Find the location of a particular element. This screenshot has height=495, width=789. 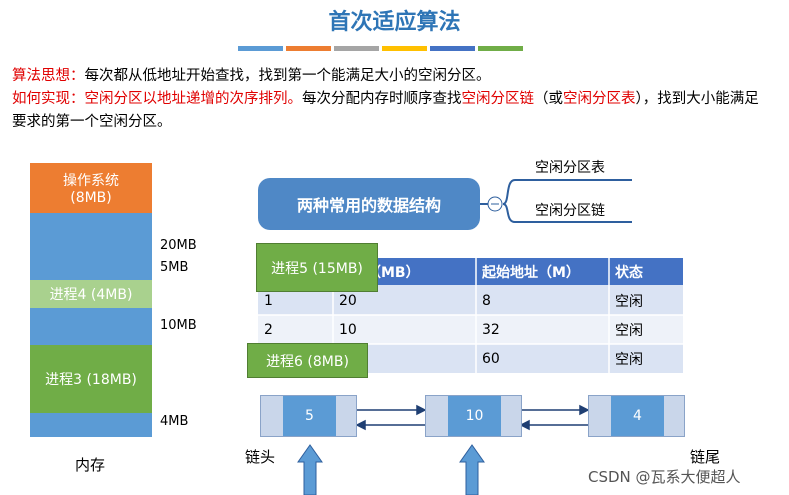

branch: 空闲分区链 is located at coordinates (570, 211).